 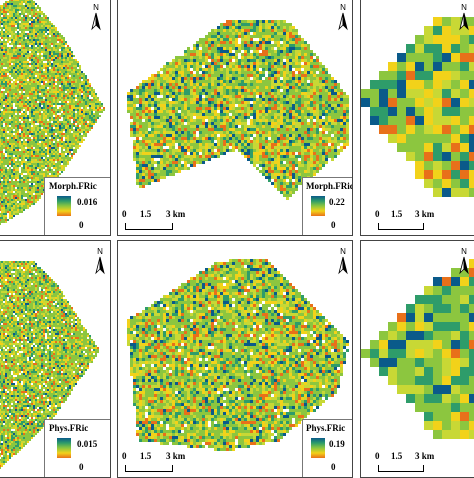 I want to click on legend-max: 0.19, so click(x=337, y=444).